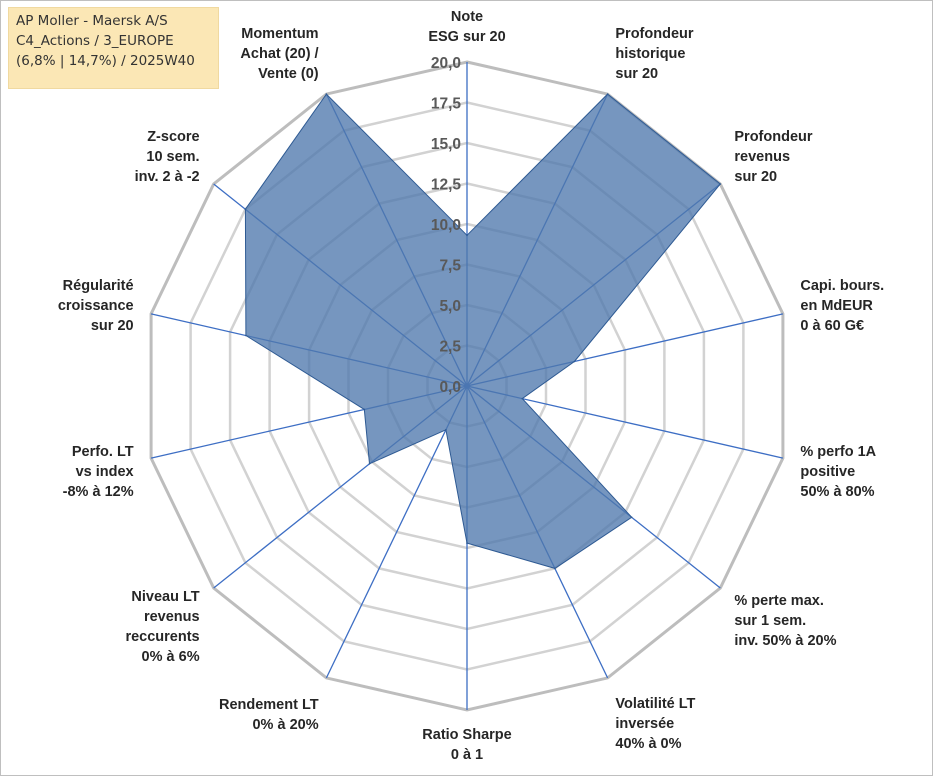 This screenshot has height=776, width=933. I want to click on axis-label-line: Achat (20) /, so click(279, 54).